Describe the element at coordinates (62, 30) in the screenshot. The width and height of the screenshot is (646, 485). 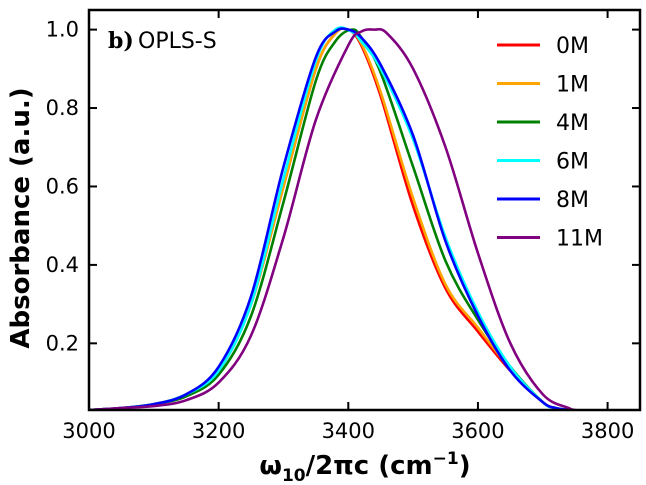
I see `y-tick-label: 1.0` at that location.